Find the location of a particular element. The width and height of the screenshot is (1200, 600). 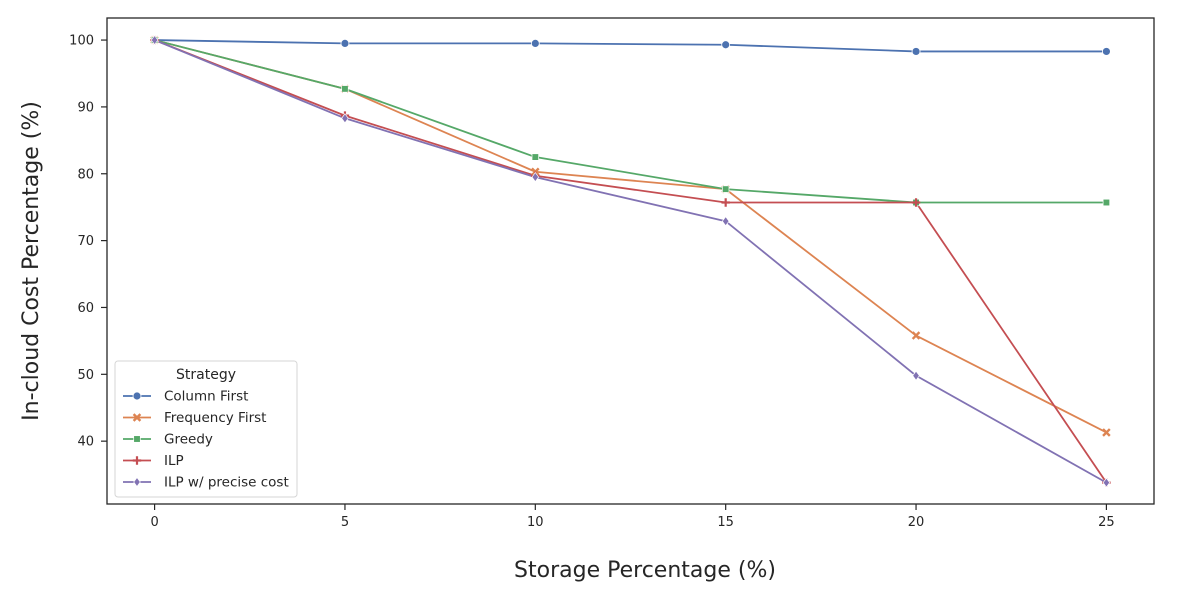

y-tick-label: 80 is located at coordinates (85, 174).